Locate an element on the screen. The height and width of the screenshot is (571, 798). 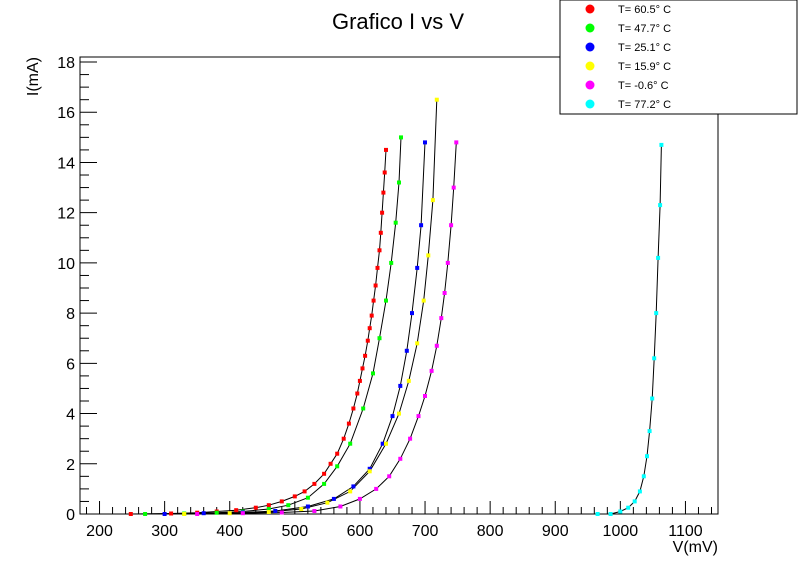
y-tick-label: 12 is located at coordinates (66, 214).